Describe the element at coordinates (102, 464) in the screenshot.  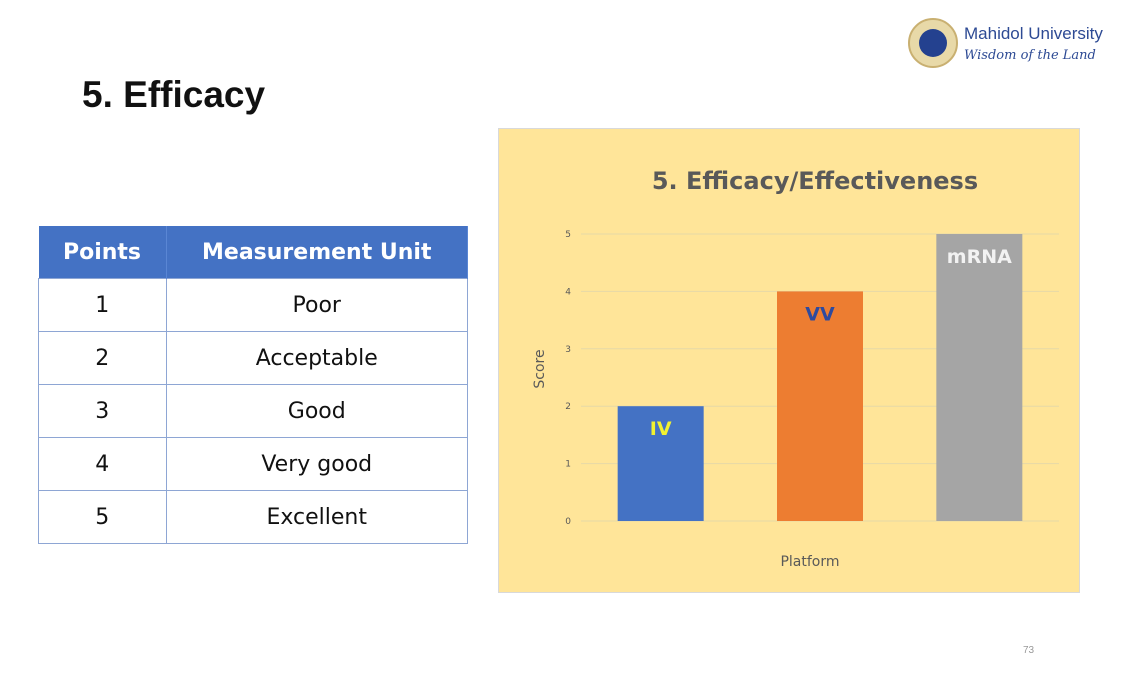
I see `cell-points: 4` at that location.